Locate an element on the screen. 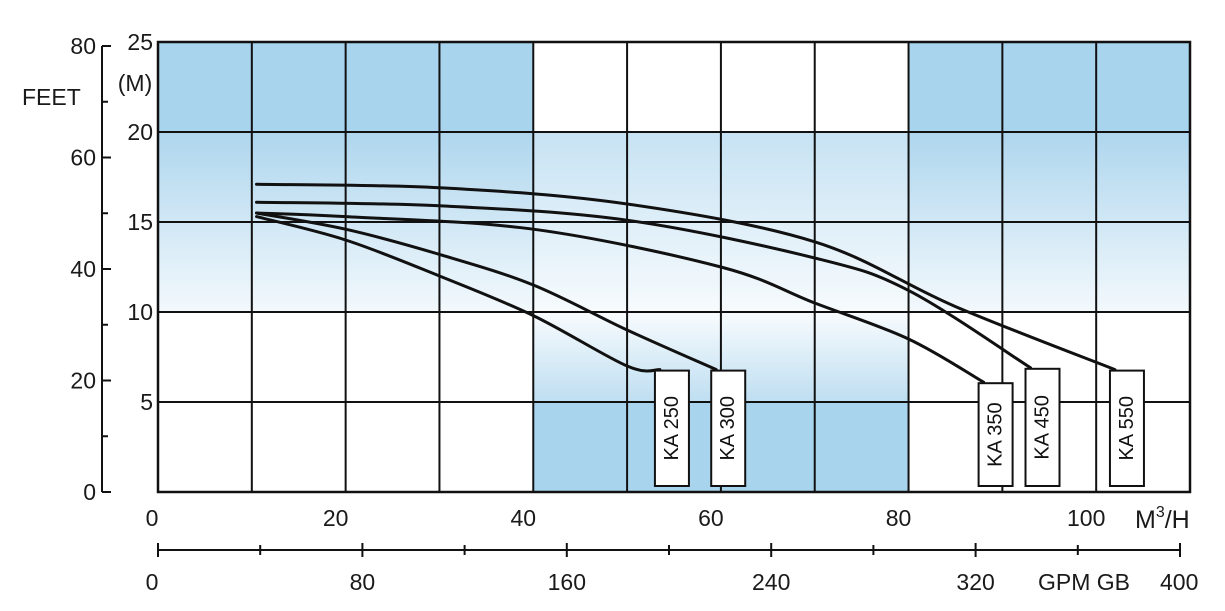  x-tick-label: 100 is located at coordinates (1086, 518).